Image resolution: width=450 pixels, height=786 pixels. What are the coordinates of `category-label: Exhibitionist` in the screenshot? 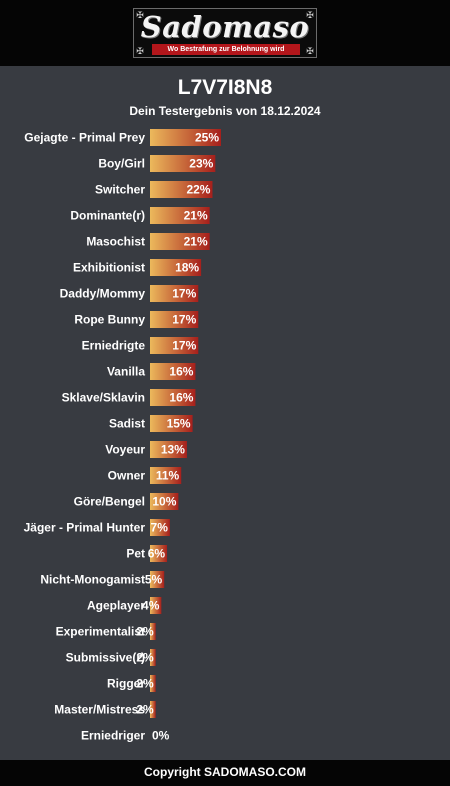 It's located at (109, 268).